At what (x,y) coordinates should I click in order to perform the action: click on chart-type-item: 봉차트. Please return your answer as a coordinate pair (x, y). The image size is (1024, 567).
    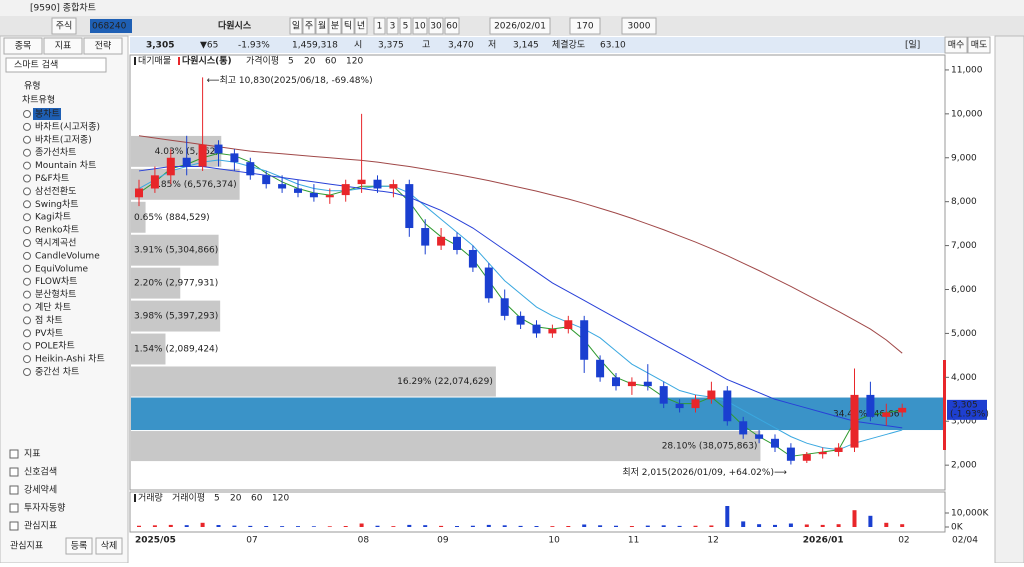
    Looking at the image, I should click on (47, 114).